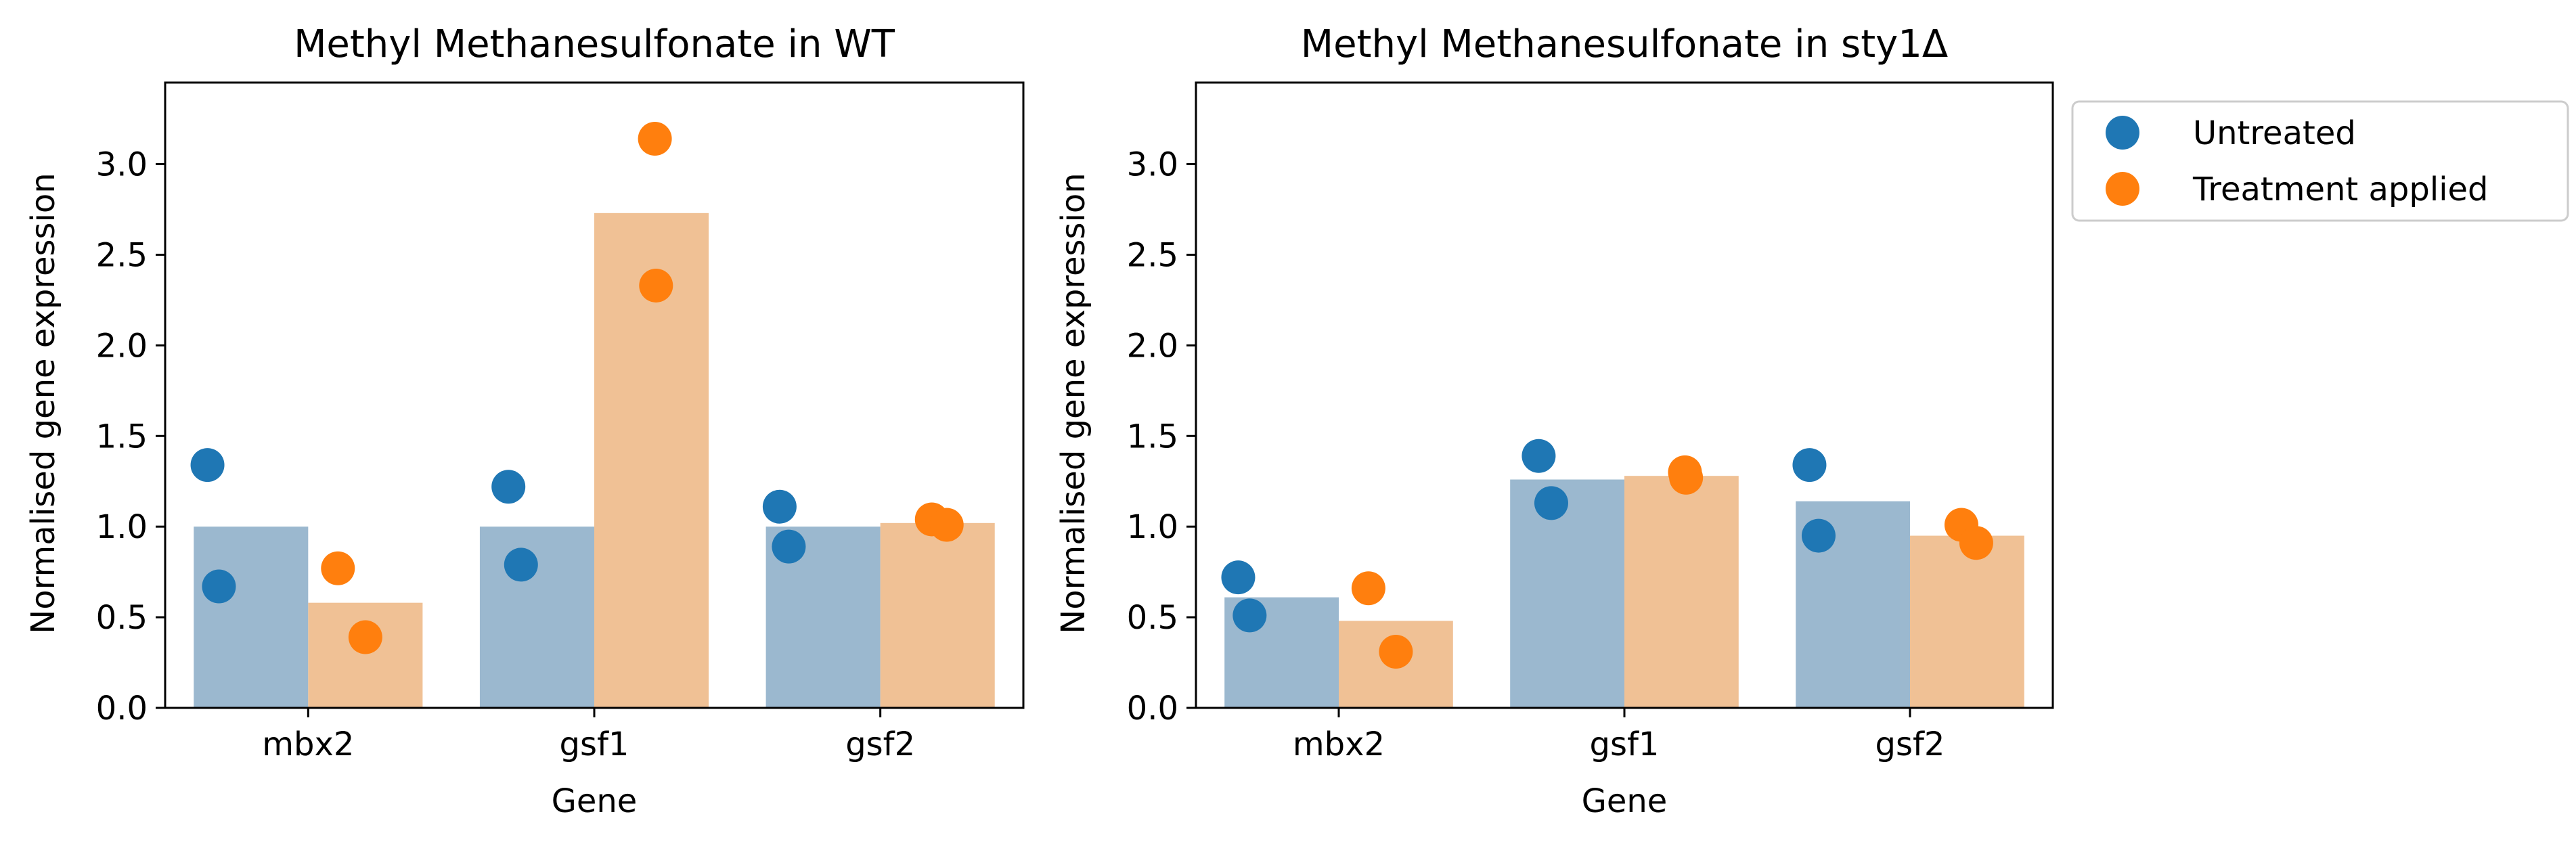 The image size is (2576, 850). Describe the element at coordinates (1681, 592) in the screenshot. I see `bar-treated-gsf1` at that location.